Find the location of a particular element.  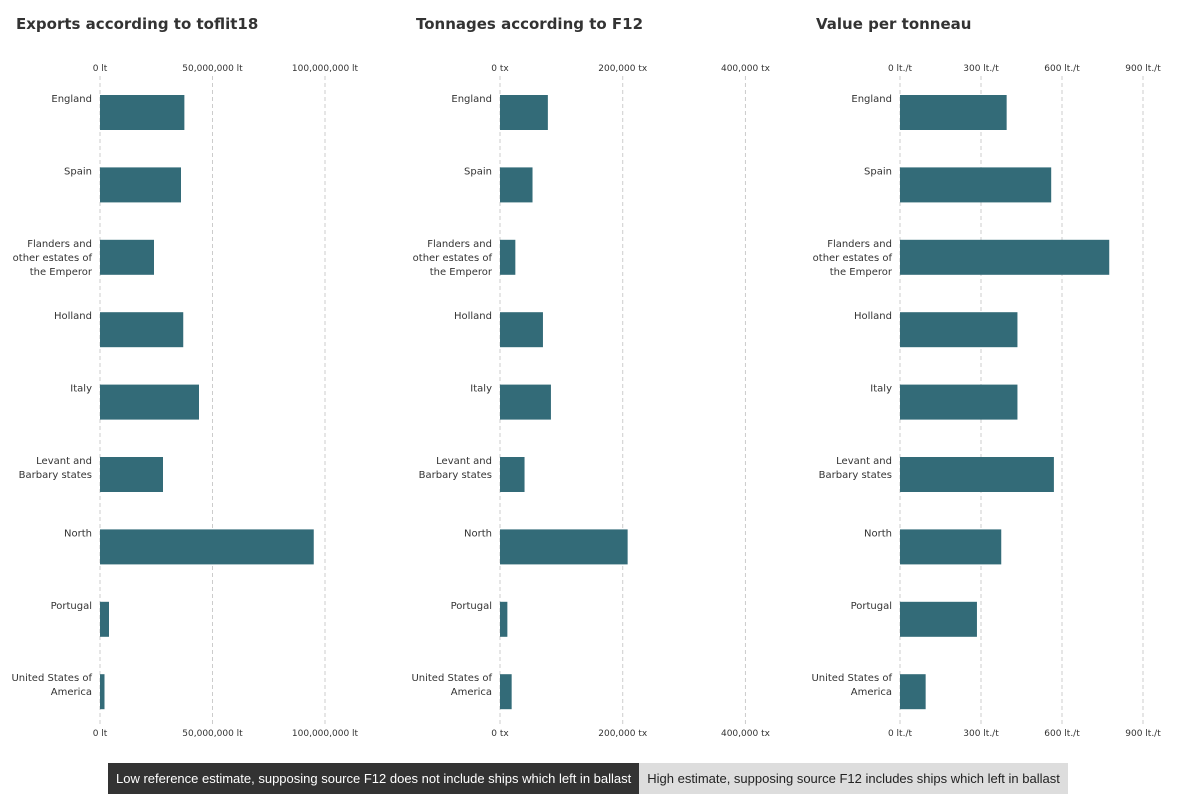

tick-label-top-exports-2: 100,000,000 lt is located at coordinates (325, 69).